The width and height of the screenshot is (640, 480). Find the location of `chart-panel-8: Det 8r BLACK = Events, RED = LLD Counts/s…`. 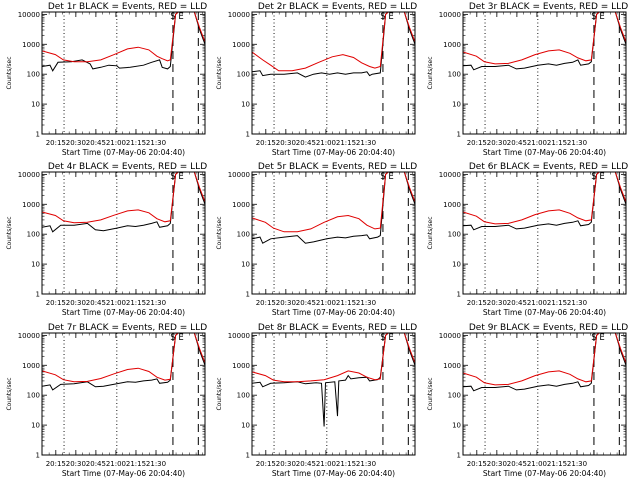

chart-panel-8: Det 8r BLACK = Events, RED = LLD Counts/s… is located at coordinates (316, 400).